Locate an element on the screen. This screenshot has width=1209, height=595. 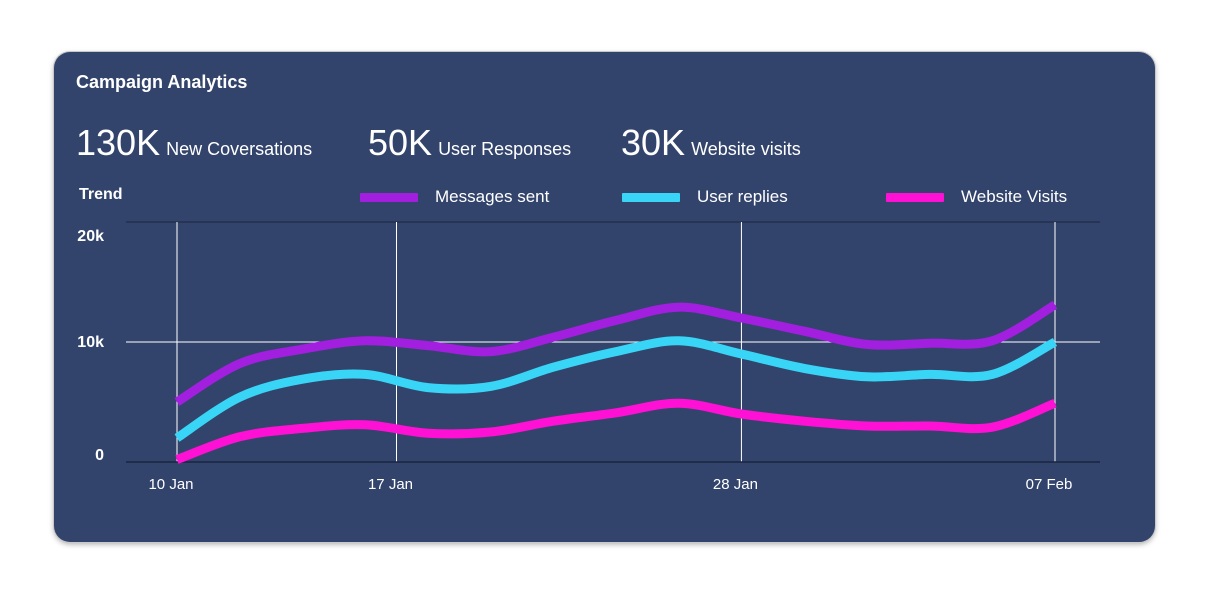
y-tick-label: 20k is located at coordinates (90, 236).